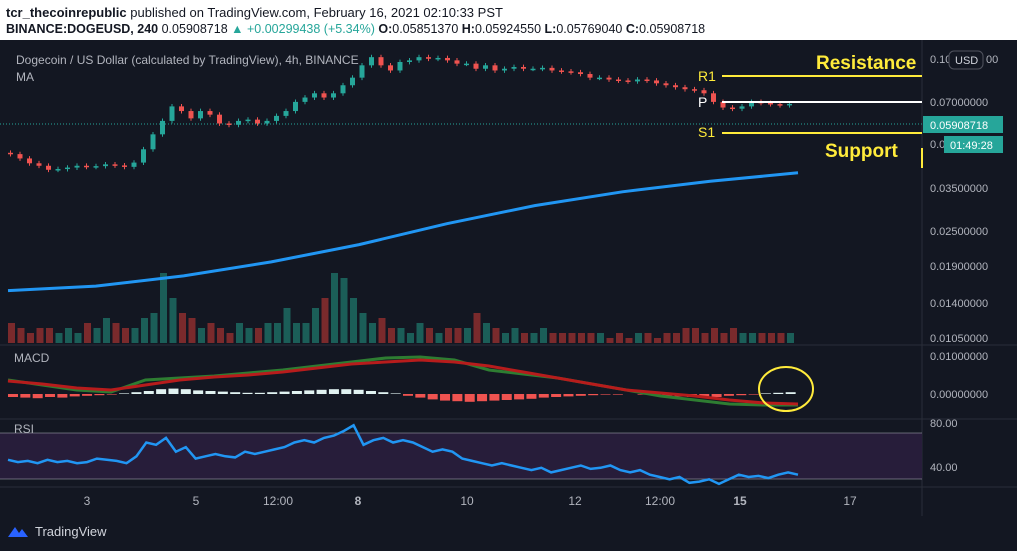 The width and height of the screenshot is (1017, 551). What do you see at coordinates (385, 29) in the screenshot?
I see `ohlc-o-label: O:` at bounding box center [385, 29].